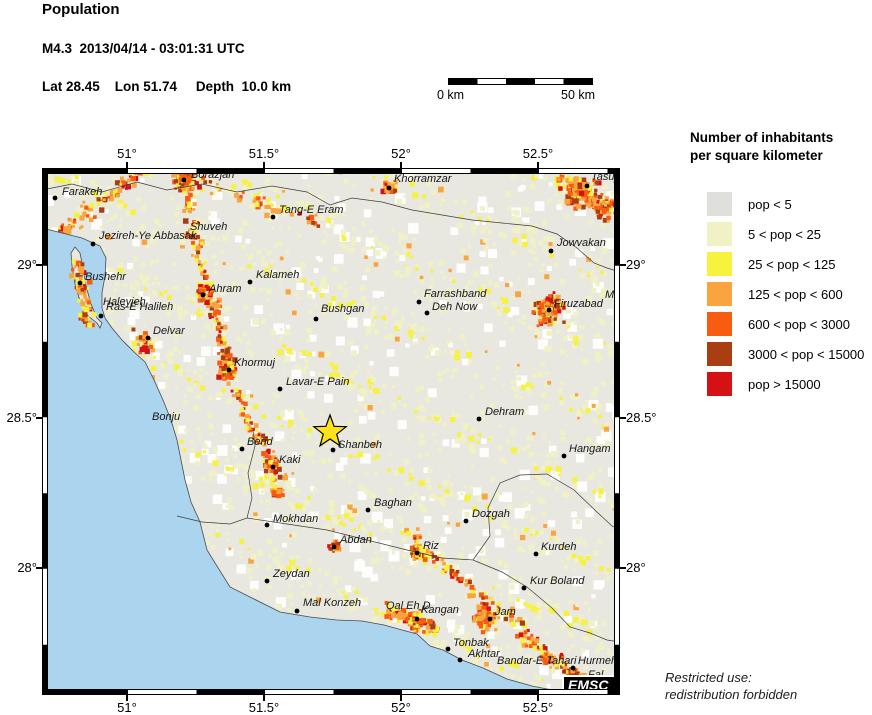  I want to click on city-label: Akhtar, so click(484, 654).